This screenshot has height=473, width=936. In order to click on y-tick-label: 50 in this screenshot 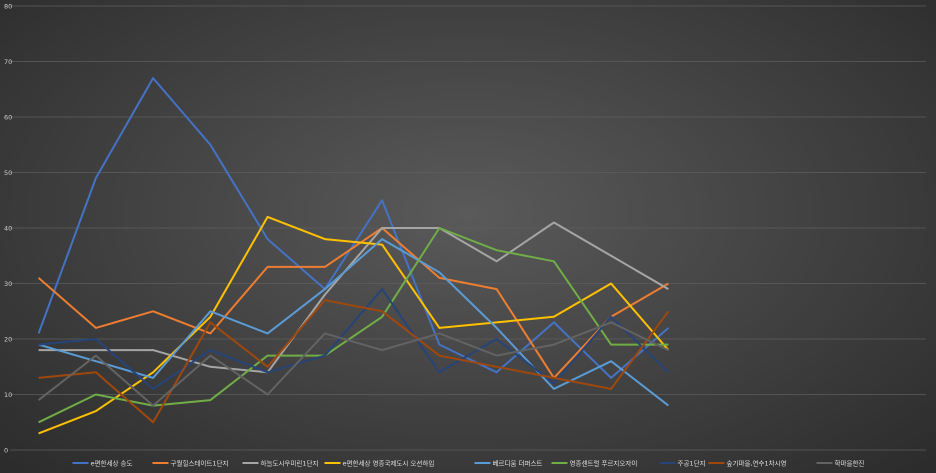, I will do `click(8, 173)`.